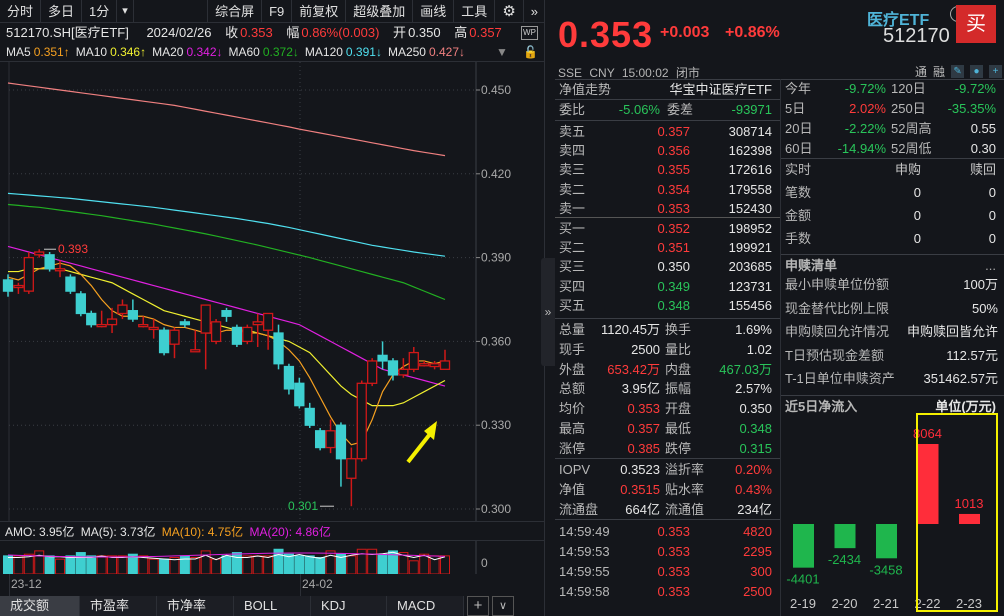 The image size is (1004, 616). Describe the element at coordinates (235, 11) in the screenshot. I see `composite-screen-button: 综合屏` at that location.